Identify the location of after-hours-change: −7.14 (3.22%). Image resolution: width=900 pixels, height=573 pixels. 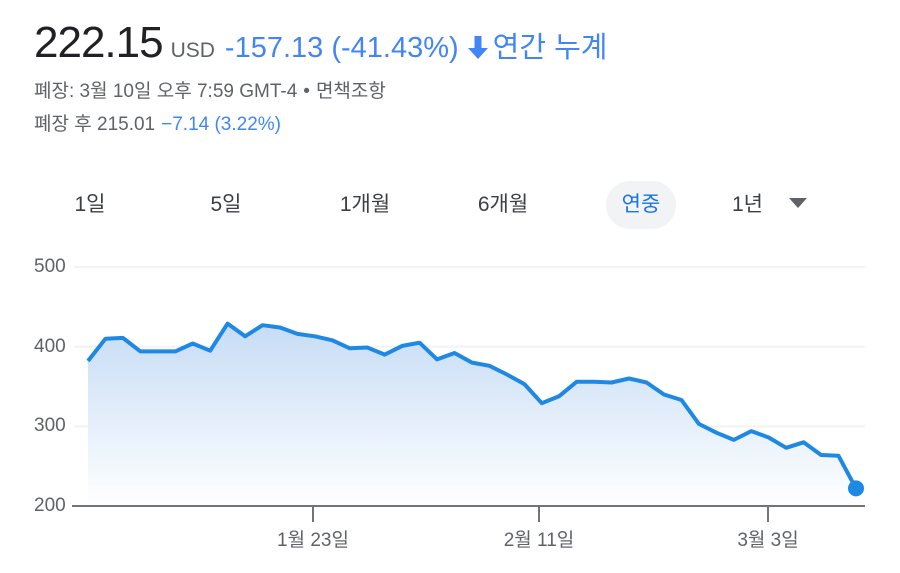
(221, 124).